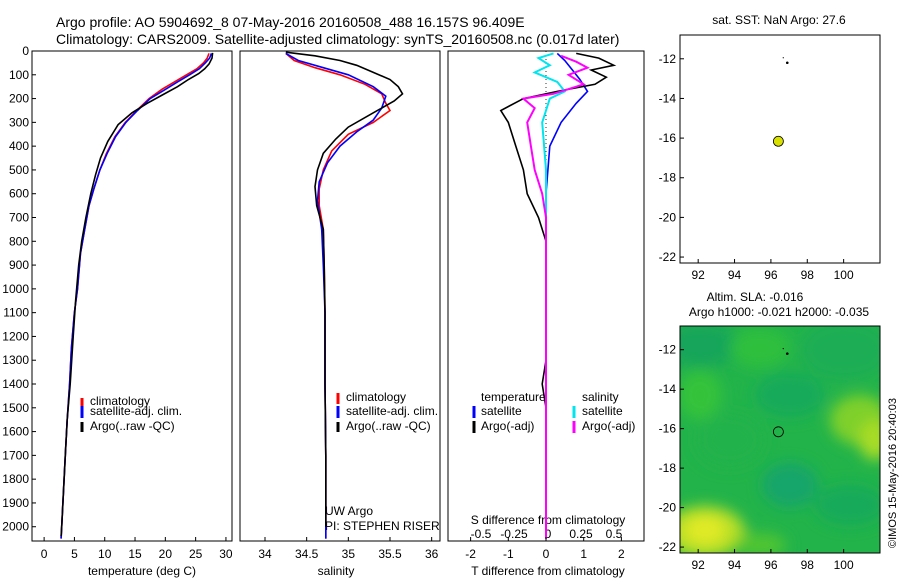  I want to click on y-tick-label: 700, so click(19, 218).